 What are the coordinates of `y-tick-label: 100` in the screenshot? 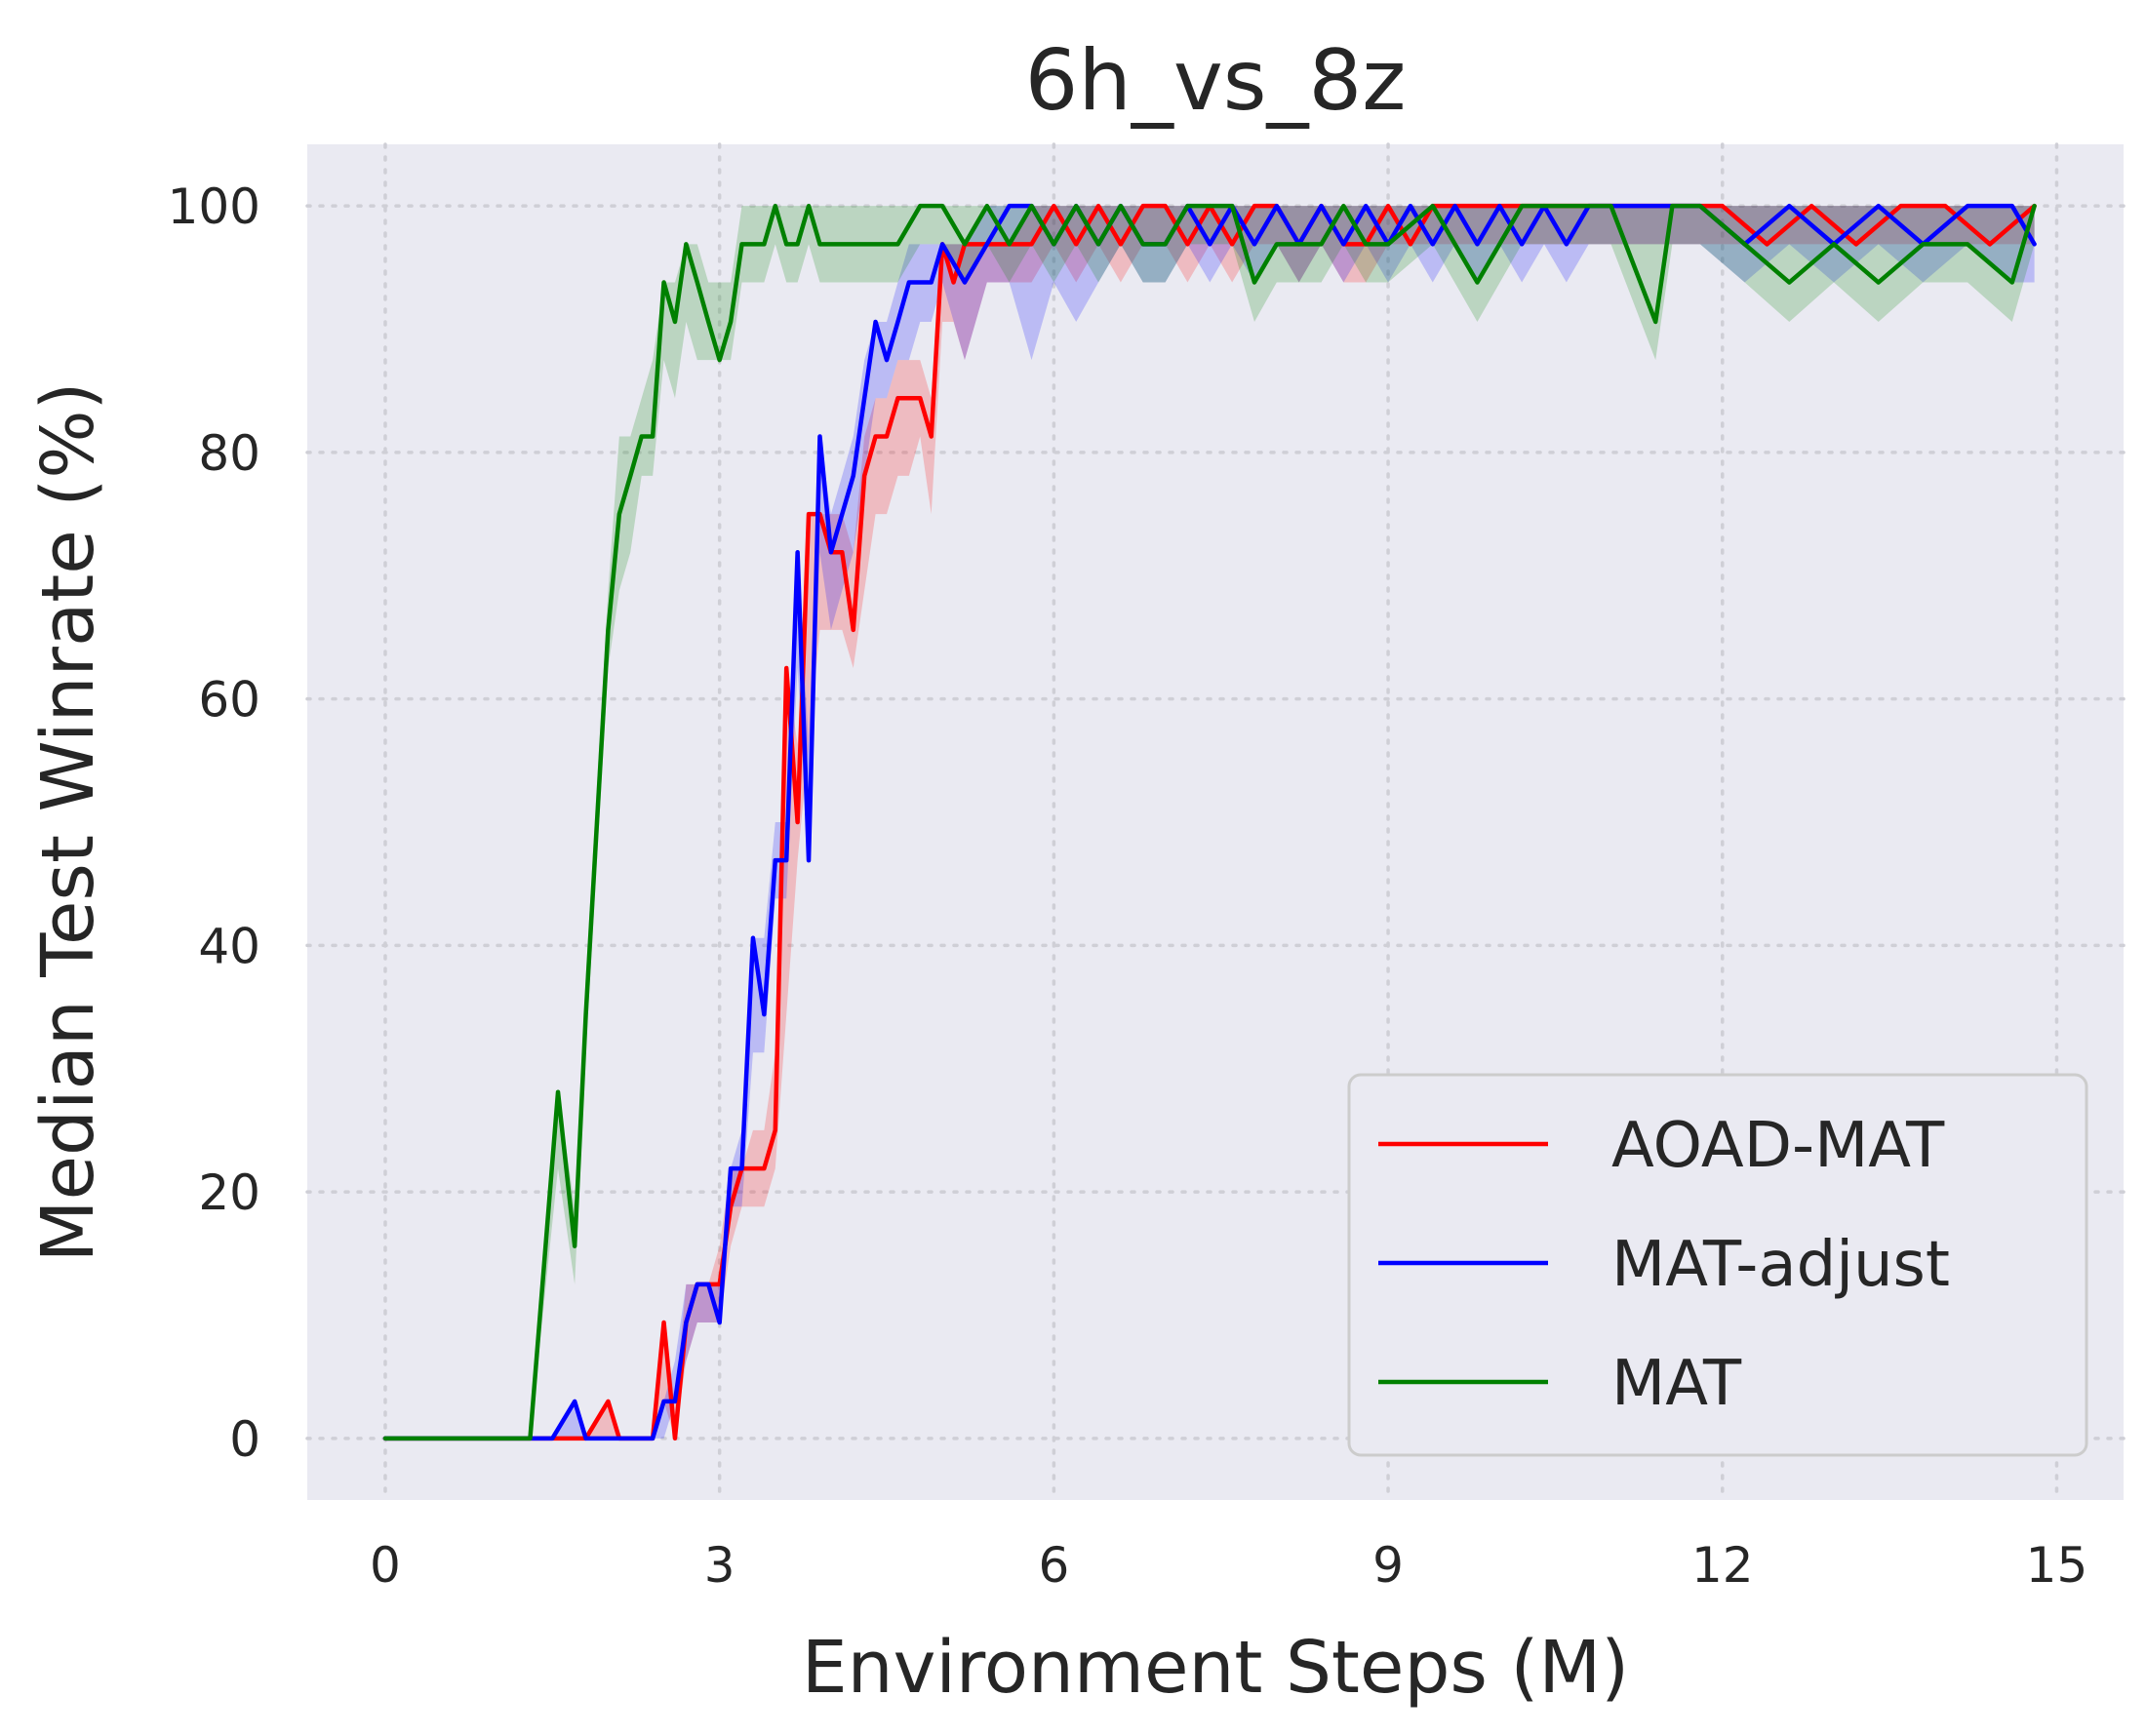 It's located at (214, 206).